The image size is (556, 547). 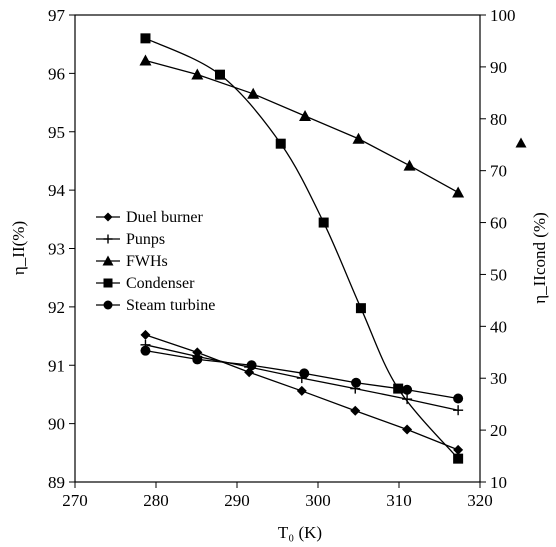 I want to click on legend-label: Punps, so click(x=145, y=239).